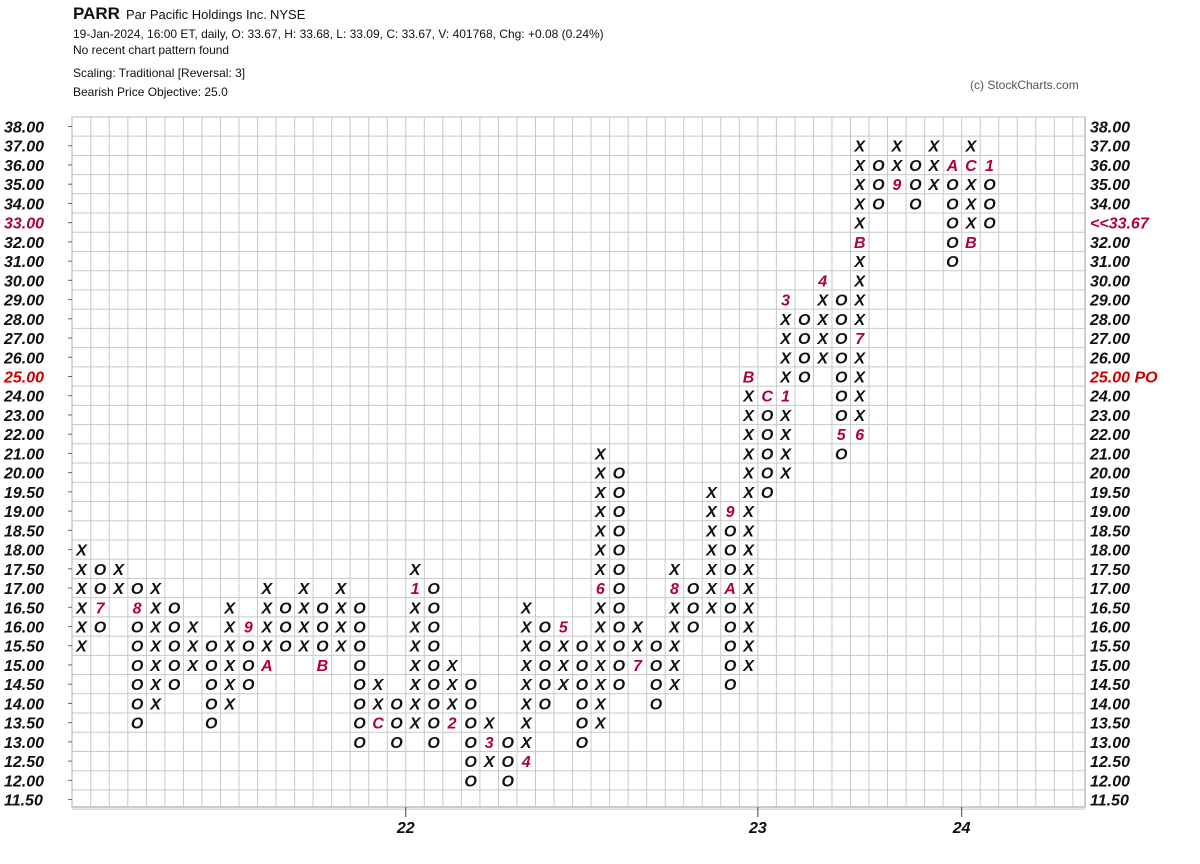 The image size is (1200, 864). What do you see at coordinates (23, 435) in the screenshot?
I see `y-tick-label-left: 22.00` at bounding box center [23, 435].